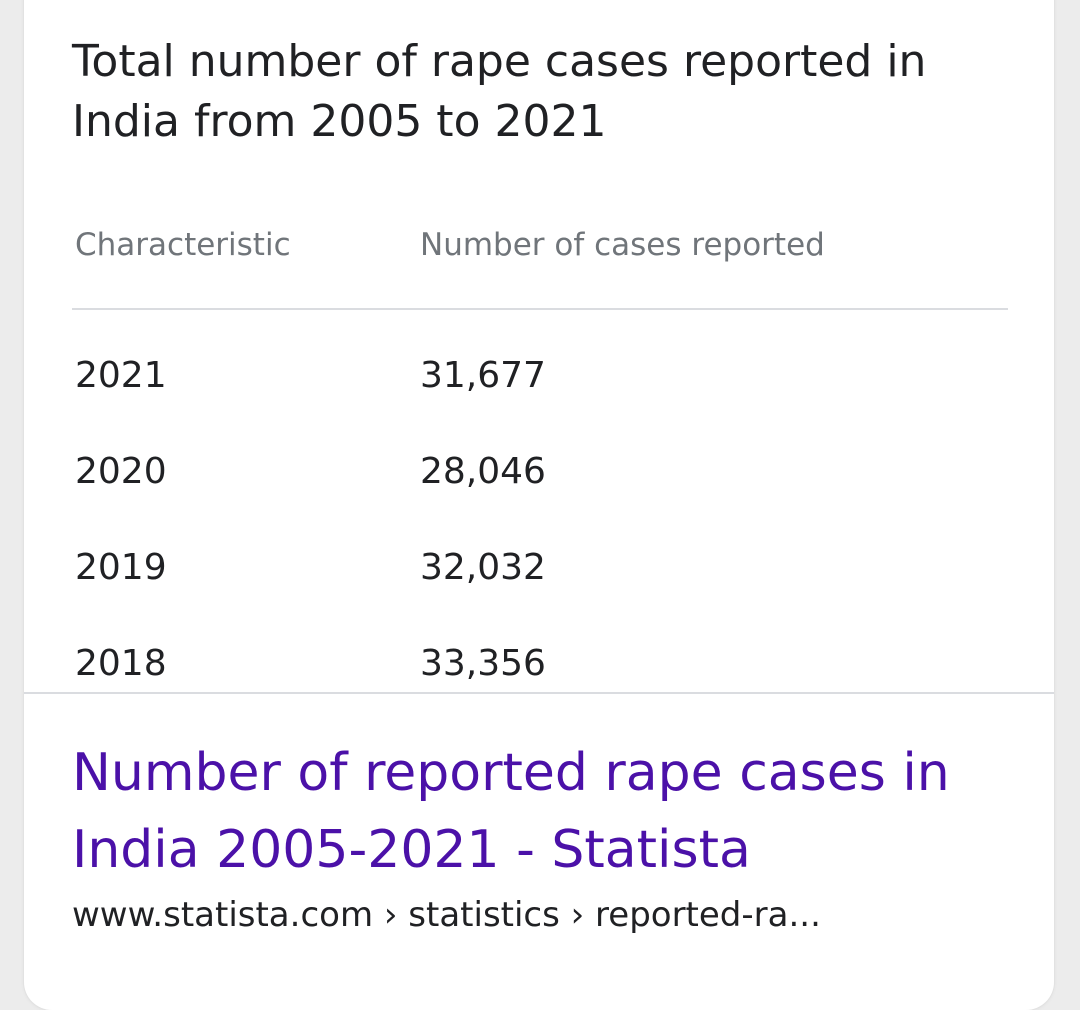  Describe the element at coordinates (121, 471) in the screenshot. I see `row-year: 2020` at that location.